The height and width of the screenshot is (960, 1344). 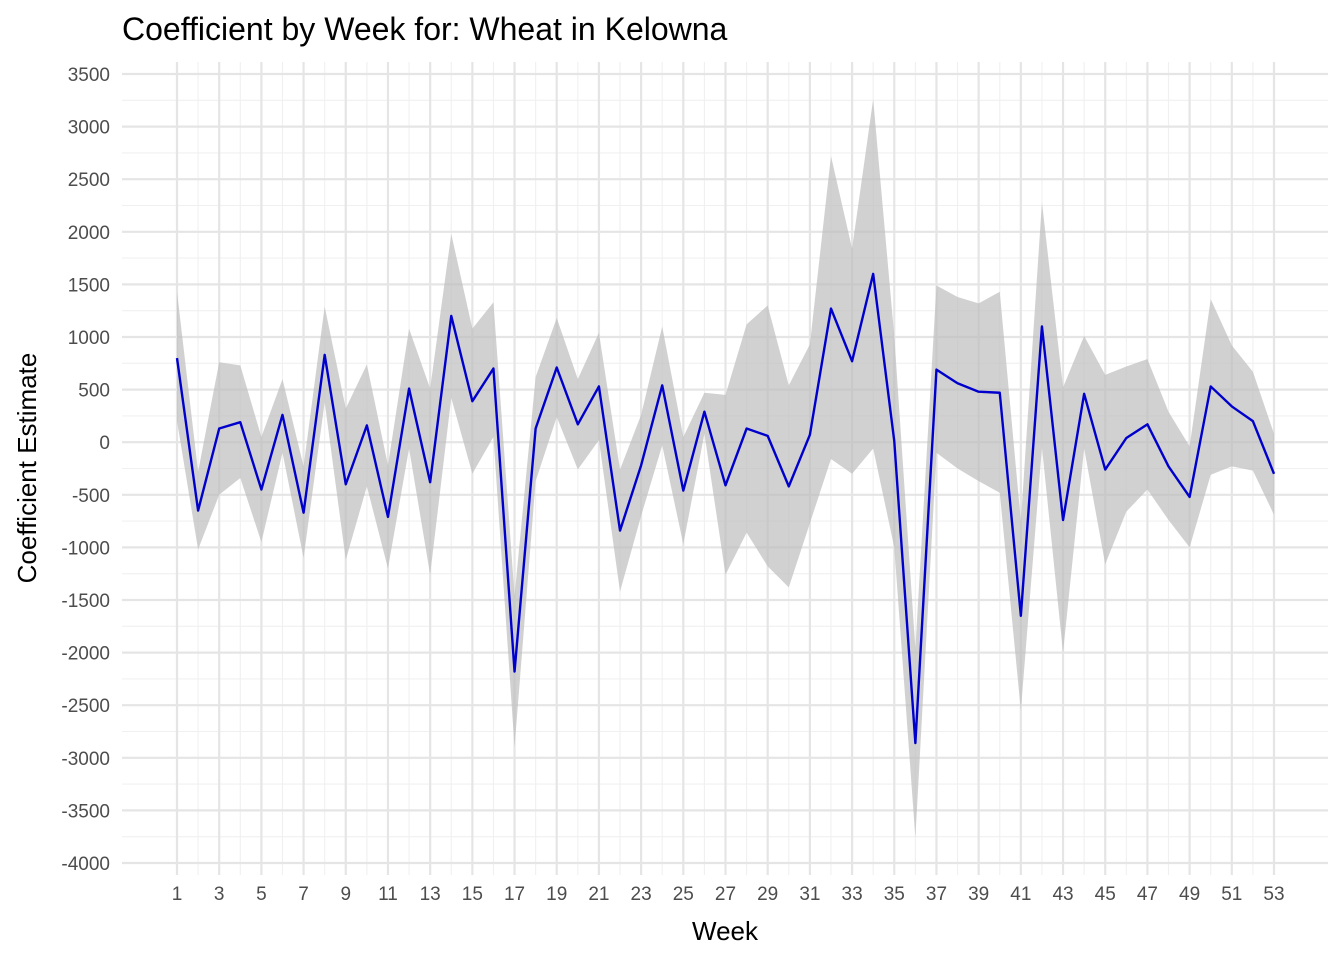 I want to click on y-tick-label: 2500, so click(x=89, y=180).